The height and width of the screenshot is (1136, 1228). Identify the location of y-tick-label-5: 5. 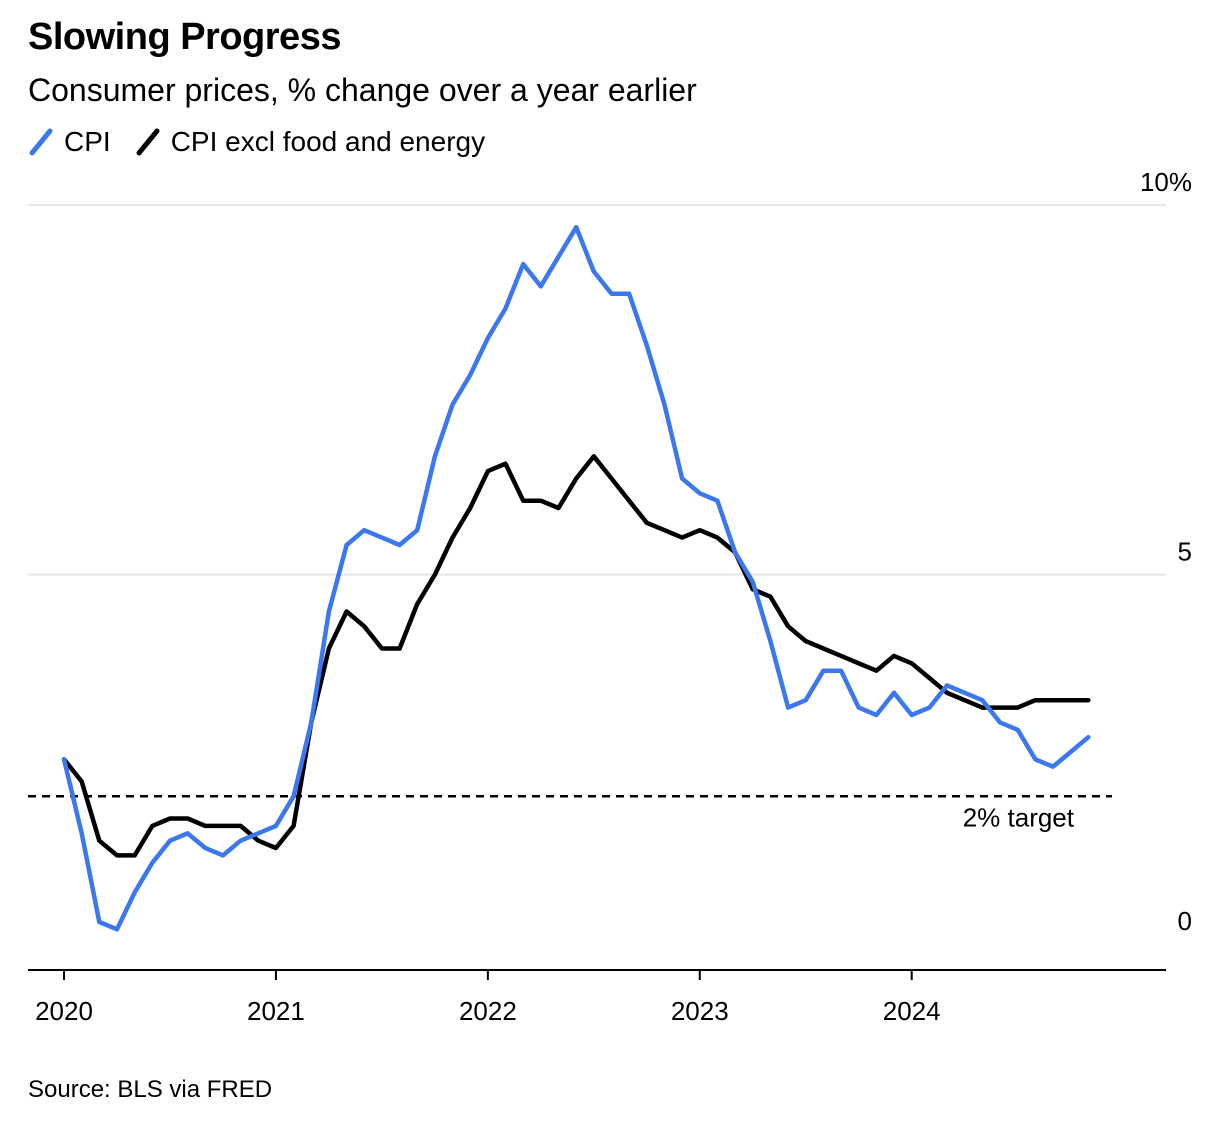
(1185, 552).